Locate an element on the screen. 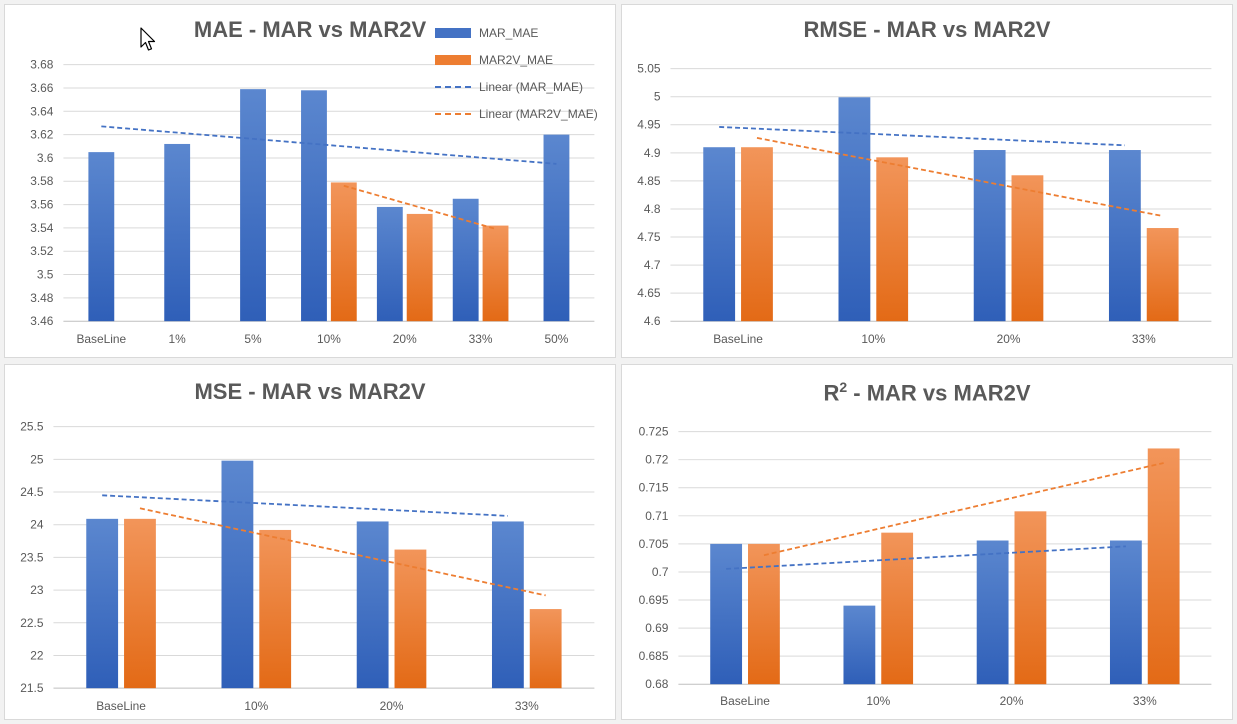 This screenshot has width=1237, height=724. legend-swatch-mar2v is located at coordinates (453, 59).